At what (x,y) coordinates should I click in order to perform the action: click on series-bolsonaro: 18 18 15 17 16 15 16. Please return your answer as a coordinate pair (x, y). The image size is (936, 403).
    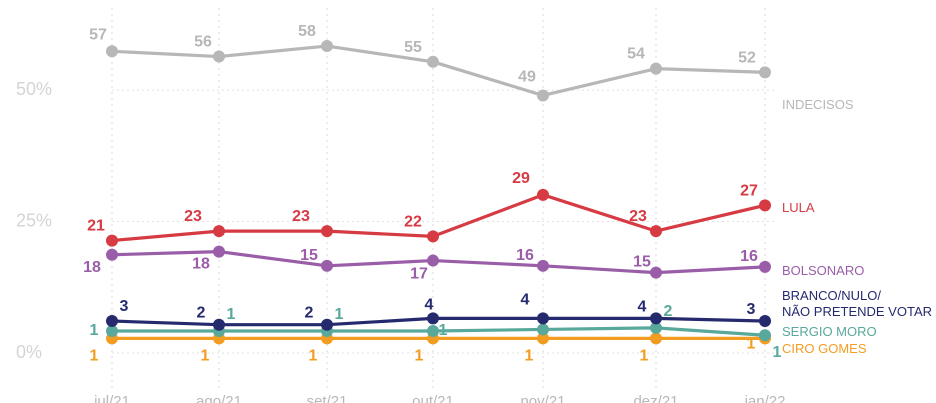
    Looking at the image, I should click on (427, 264).